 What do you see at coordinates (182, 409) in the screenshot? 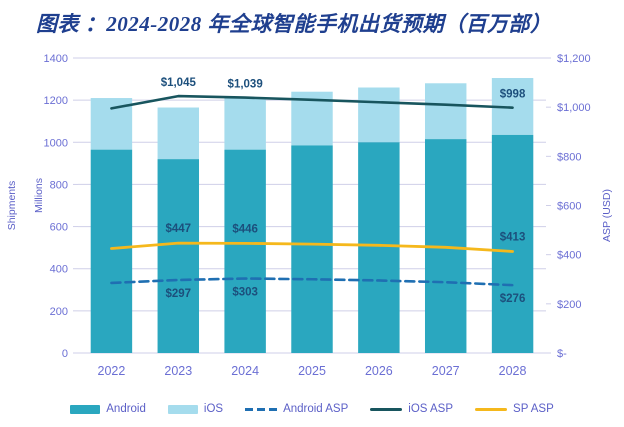
I see `legend-swatch-ios` at bounding box center [182, 409].